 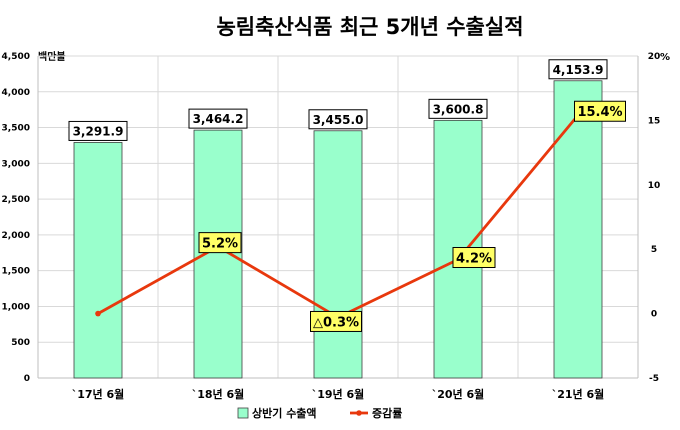 What do you see at coordinates (578, 394) in the screenshot?
I see `x-tick-label: `21년 6월` at bounding box center [578, 394].